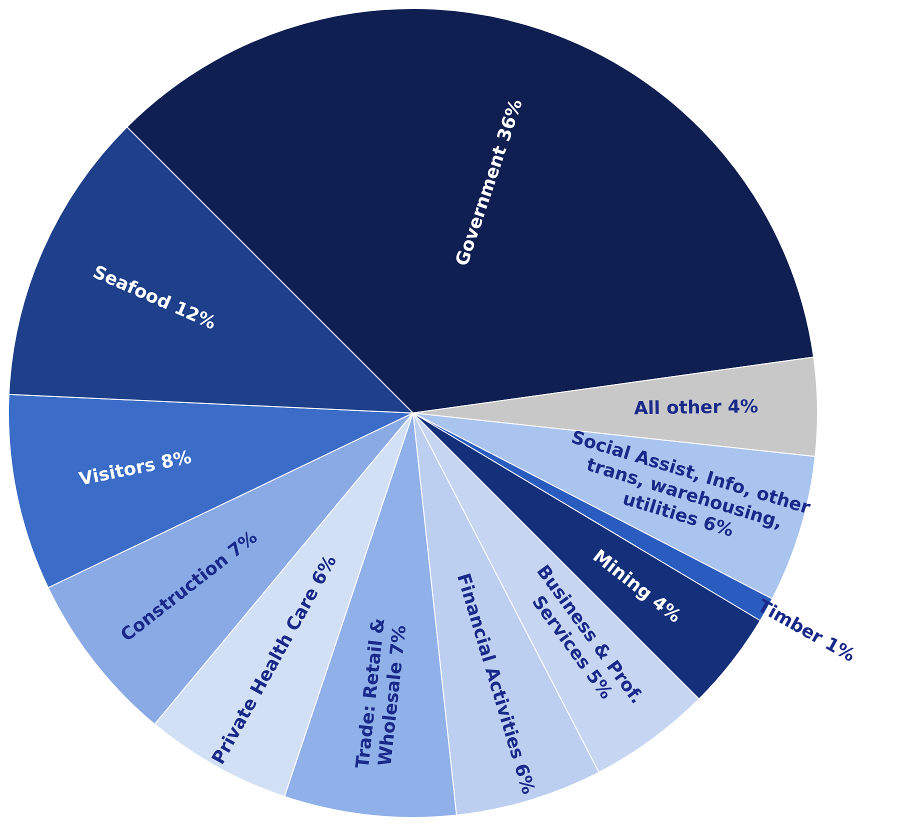 The image size is (914, 825). Describe the element at coordinates (381, 693) in the screenshot. I see `slice-label: Trade: Retail & Wholesale 7%` at that location.